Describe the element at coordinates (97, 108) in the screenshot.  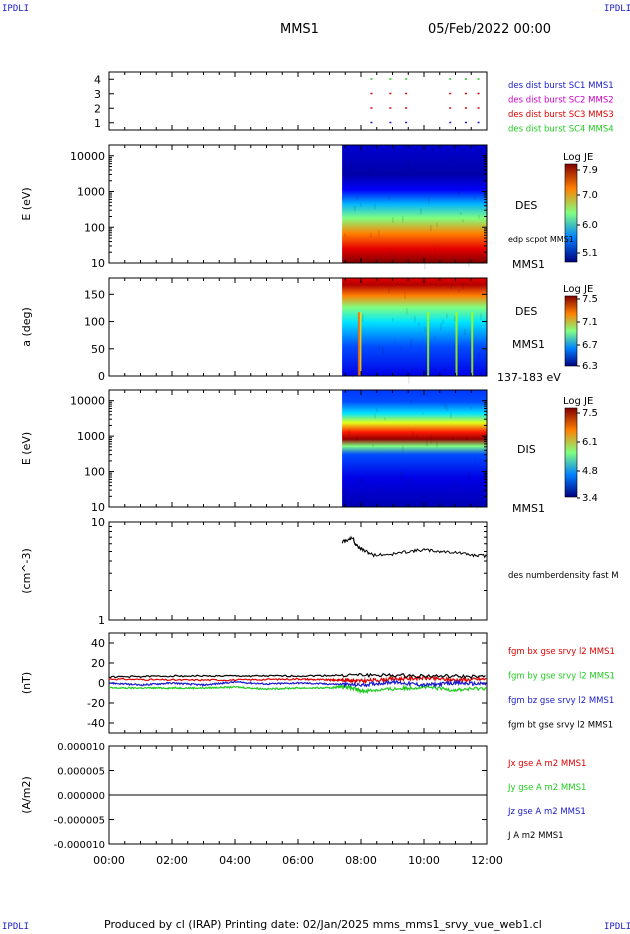
I see `y-tick-label: 2` at that location.